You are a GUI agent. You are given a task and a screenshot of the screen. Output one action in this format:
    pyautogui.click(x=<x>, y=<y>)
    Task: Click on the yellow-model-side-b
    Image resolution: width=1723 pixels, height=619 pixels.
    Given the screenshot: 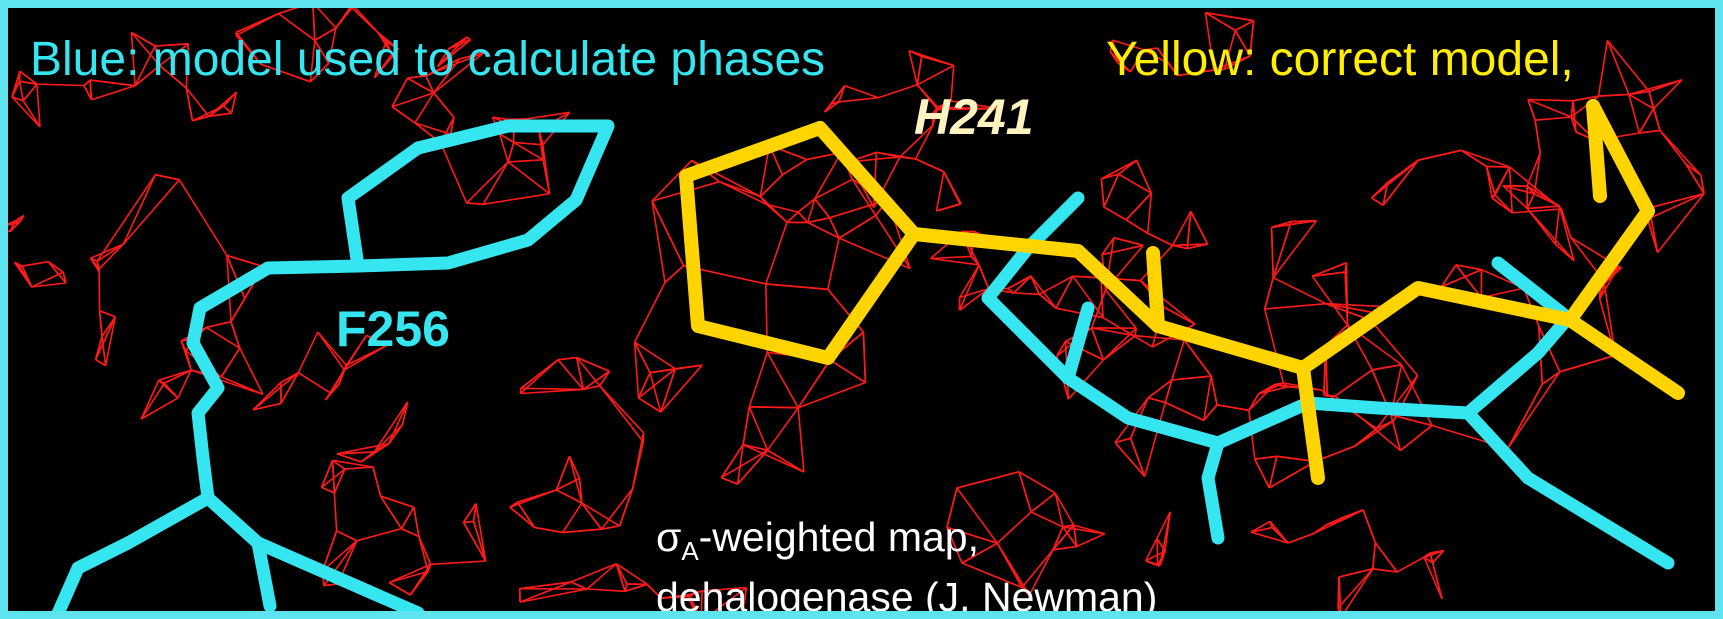 What is the action you would take?
    pyautogui.click(x=1310, y=423)
    